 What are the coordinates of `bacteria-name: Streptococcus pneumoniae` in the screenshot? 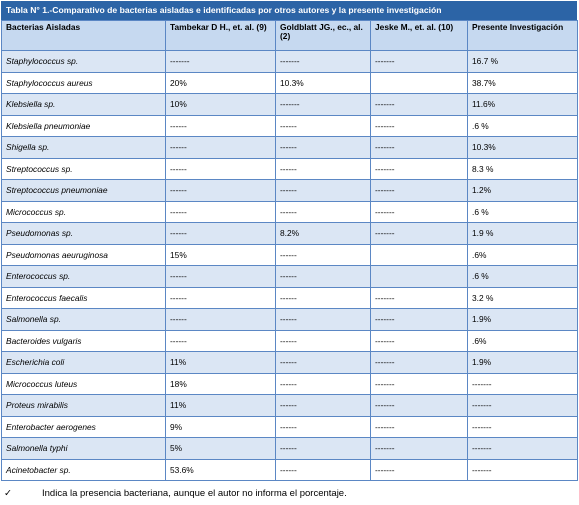 It's located at (83, 190).